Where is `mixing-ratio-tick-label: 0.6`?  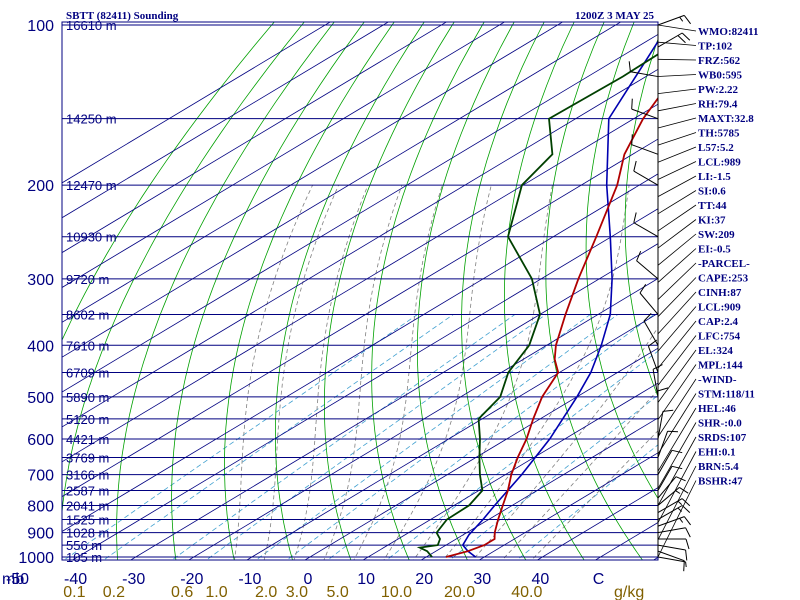 mixing-ratio-tick-label: 0.6 is located at coordinates (182, 592).